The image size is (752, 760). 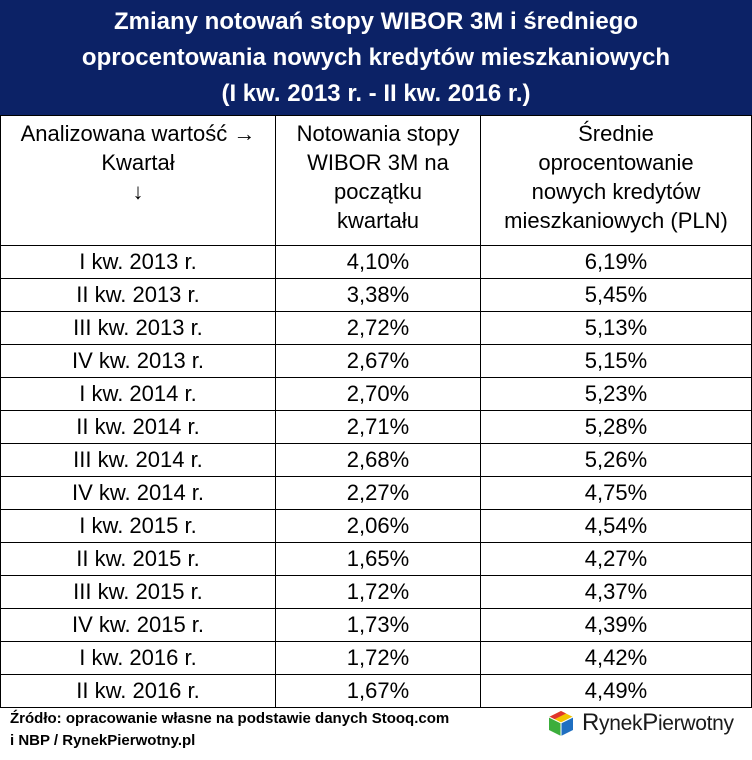 I want to click on wibor-cell: 2,72%, so click(x=378, y=328).